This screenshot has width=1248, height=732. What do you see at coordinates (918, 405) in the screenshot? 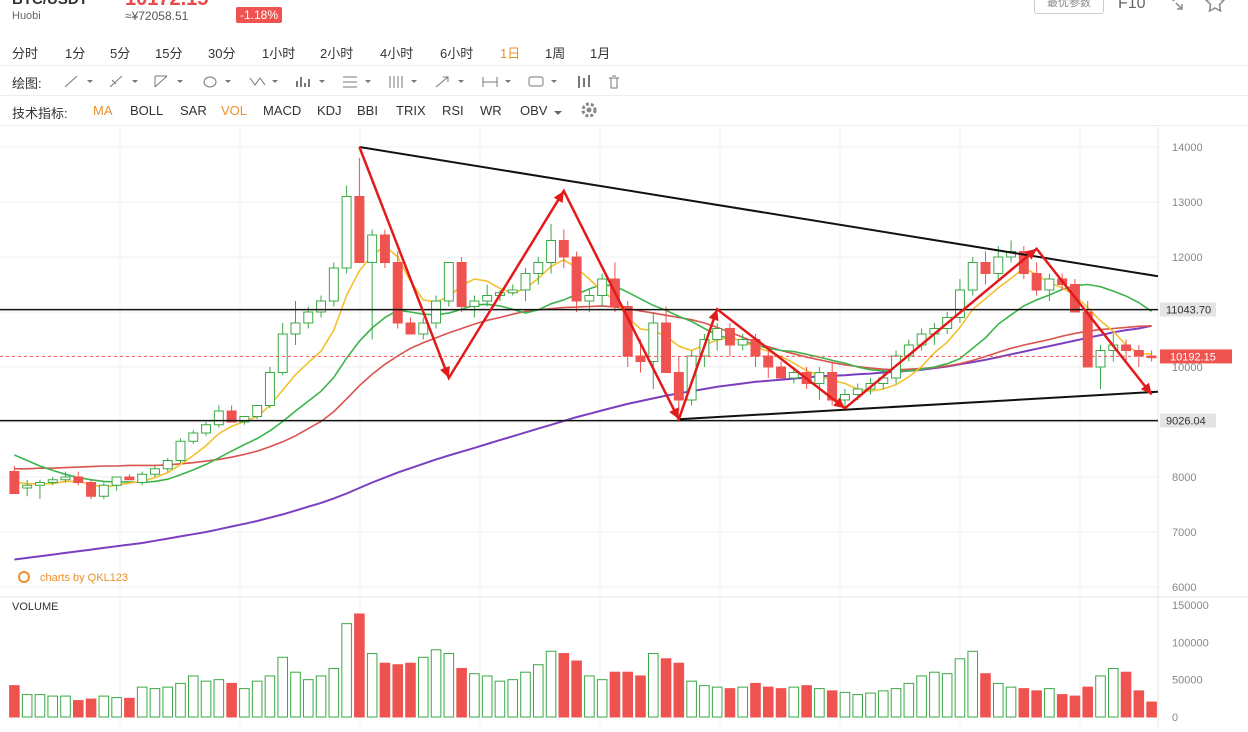
I see `lower-trendline` at bounding box center [918, 405].